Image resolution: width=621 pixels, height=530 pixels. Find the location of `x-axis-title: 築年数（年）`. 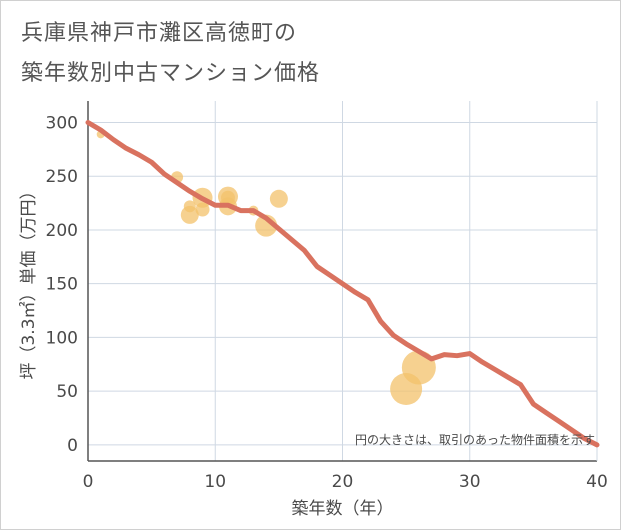

x-axis-title: 築年数（年） is located at coordinates (343, 509).